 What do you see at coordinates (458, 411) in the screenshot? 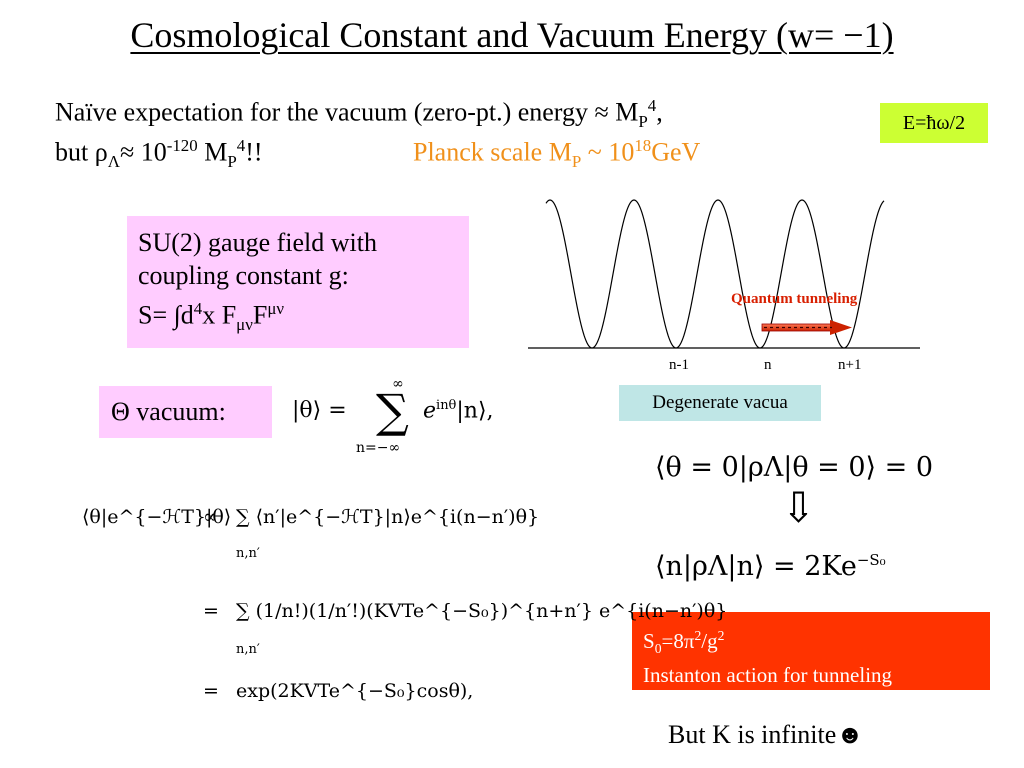
I see `theta-vacuum-rhs: einθ|n⟩,` at bounding box center [458, 411].